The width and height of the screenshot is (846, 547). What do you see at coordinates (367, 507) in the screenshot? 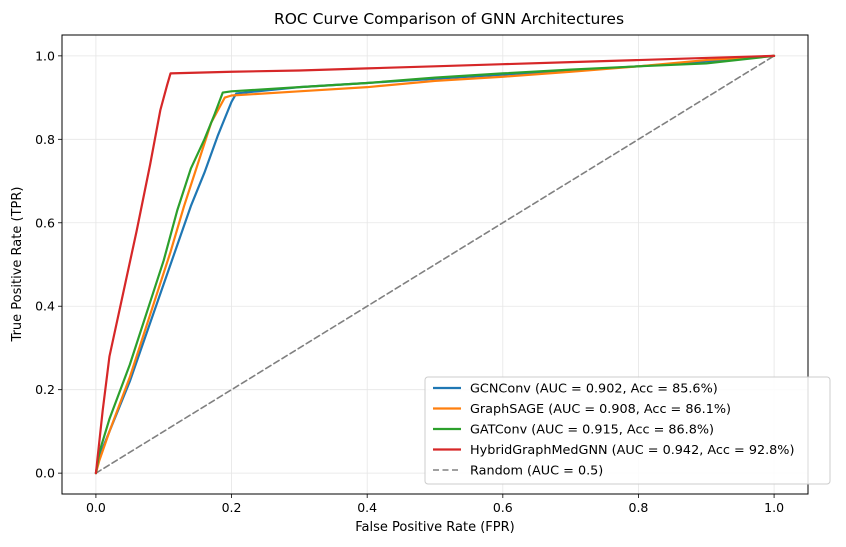
I see `x-tick-label: 0.4` at bounding box center [367, 507].